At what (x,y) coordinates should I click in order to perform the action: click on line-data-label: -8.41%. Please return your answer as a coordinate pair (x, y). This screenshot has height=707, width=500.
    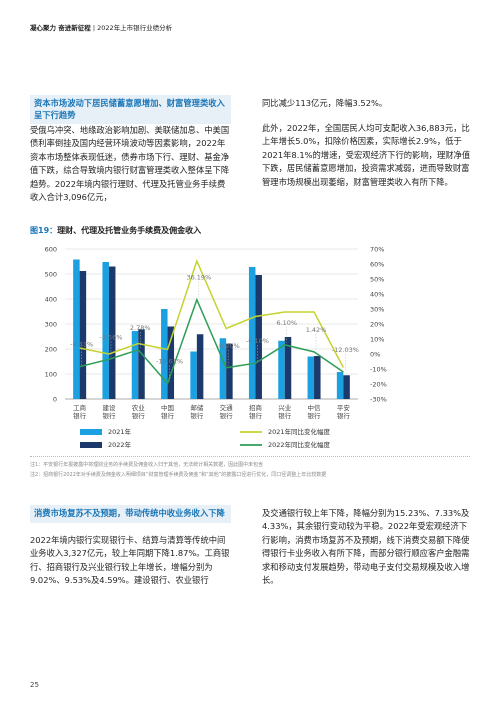
    Looking at the image, I should click on (81, 345).